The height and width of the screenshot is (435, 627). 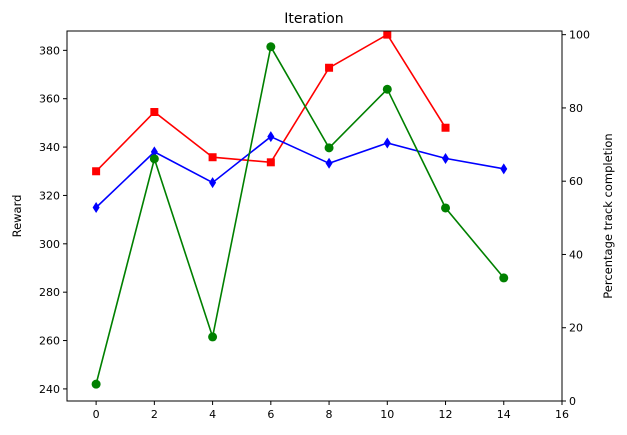 I want to click on y-left-tick-label: 380, so click(x=49, y=50).